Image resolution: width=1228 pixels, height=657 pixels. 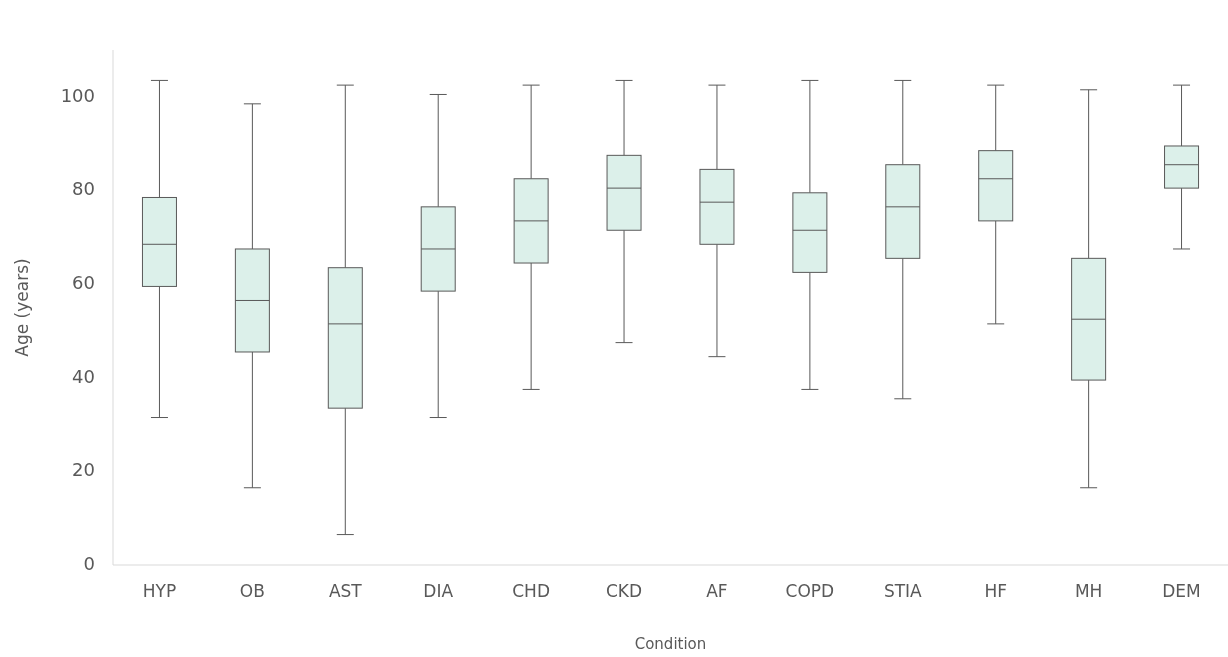 What do you see at coordinates (670, 644) in the screenshot?
I see `x-axis-title: Condition` at bounding box center [670, 644].